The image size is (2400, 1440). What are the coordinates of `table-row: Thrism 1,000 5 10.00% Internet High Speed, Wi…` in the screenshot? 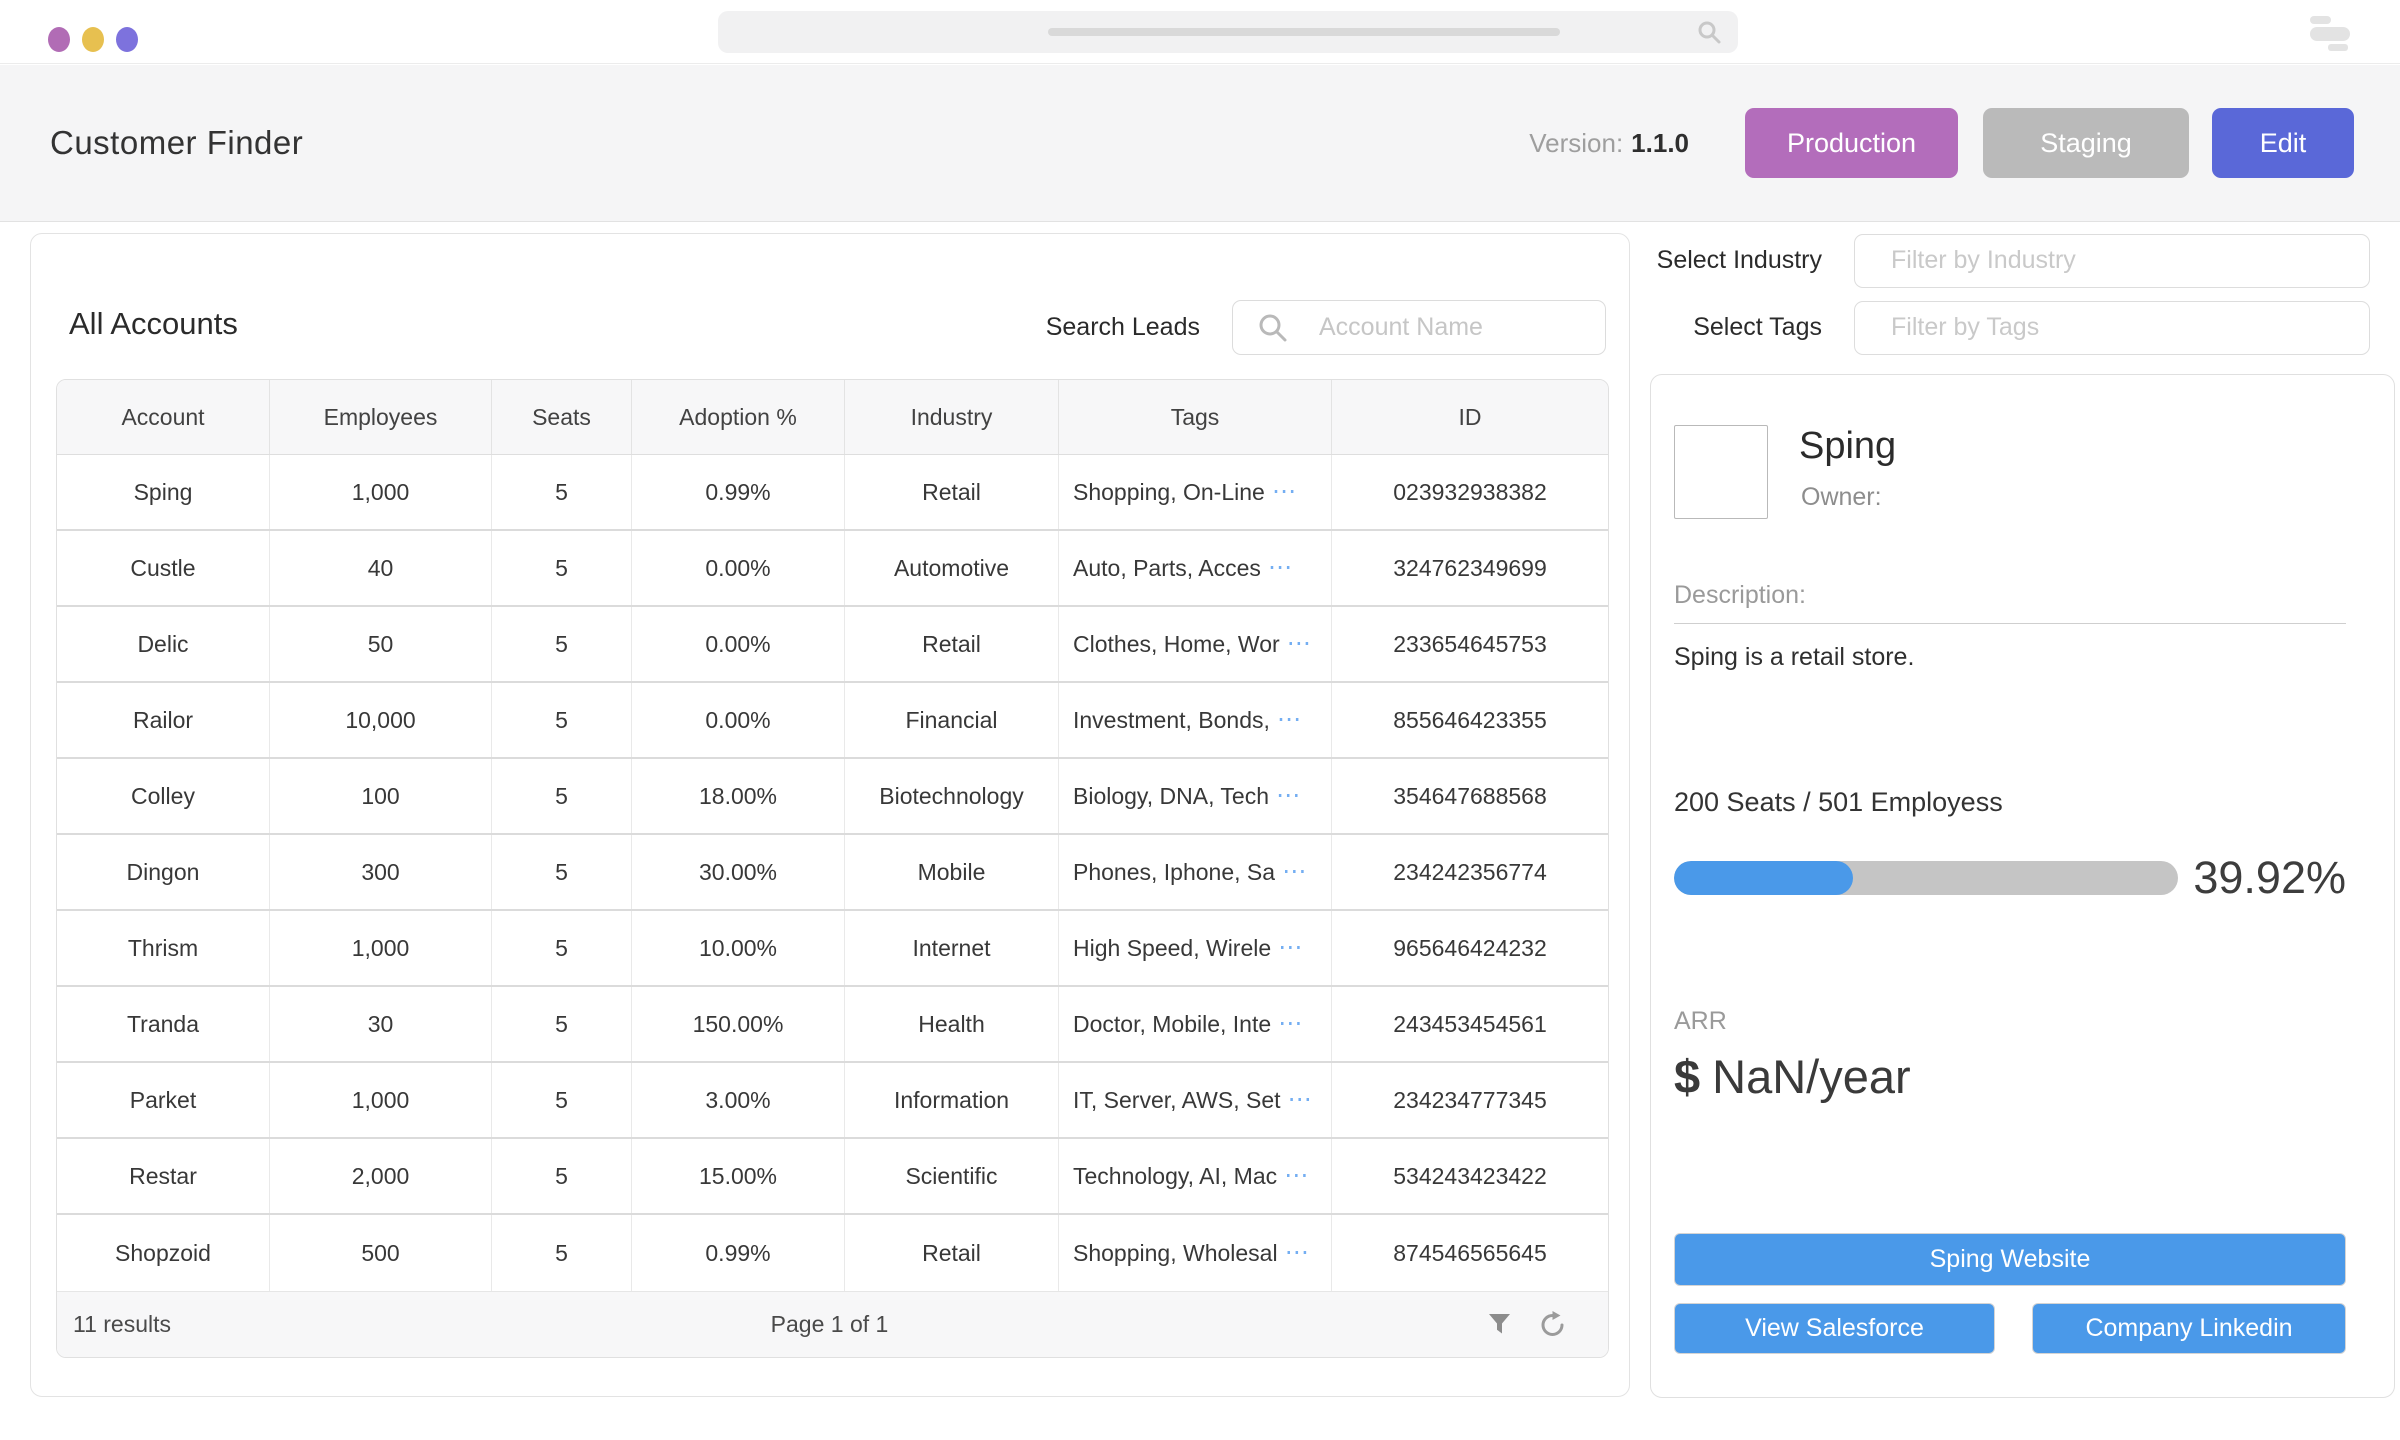 It's located at (832, 949).